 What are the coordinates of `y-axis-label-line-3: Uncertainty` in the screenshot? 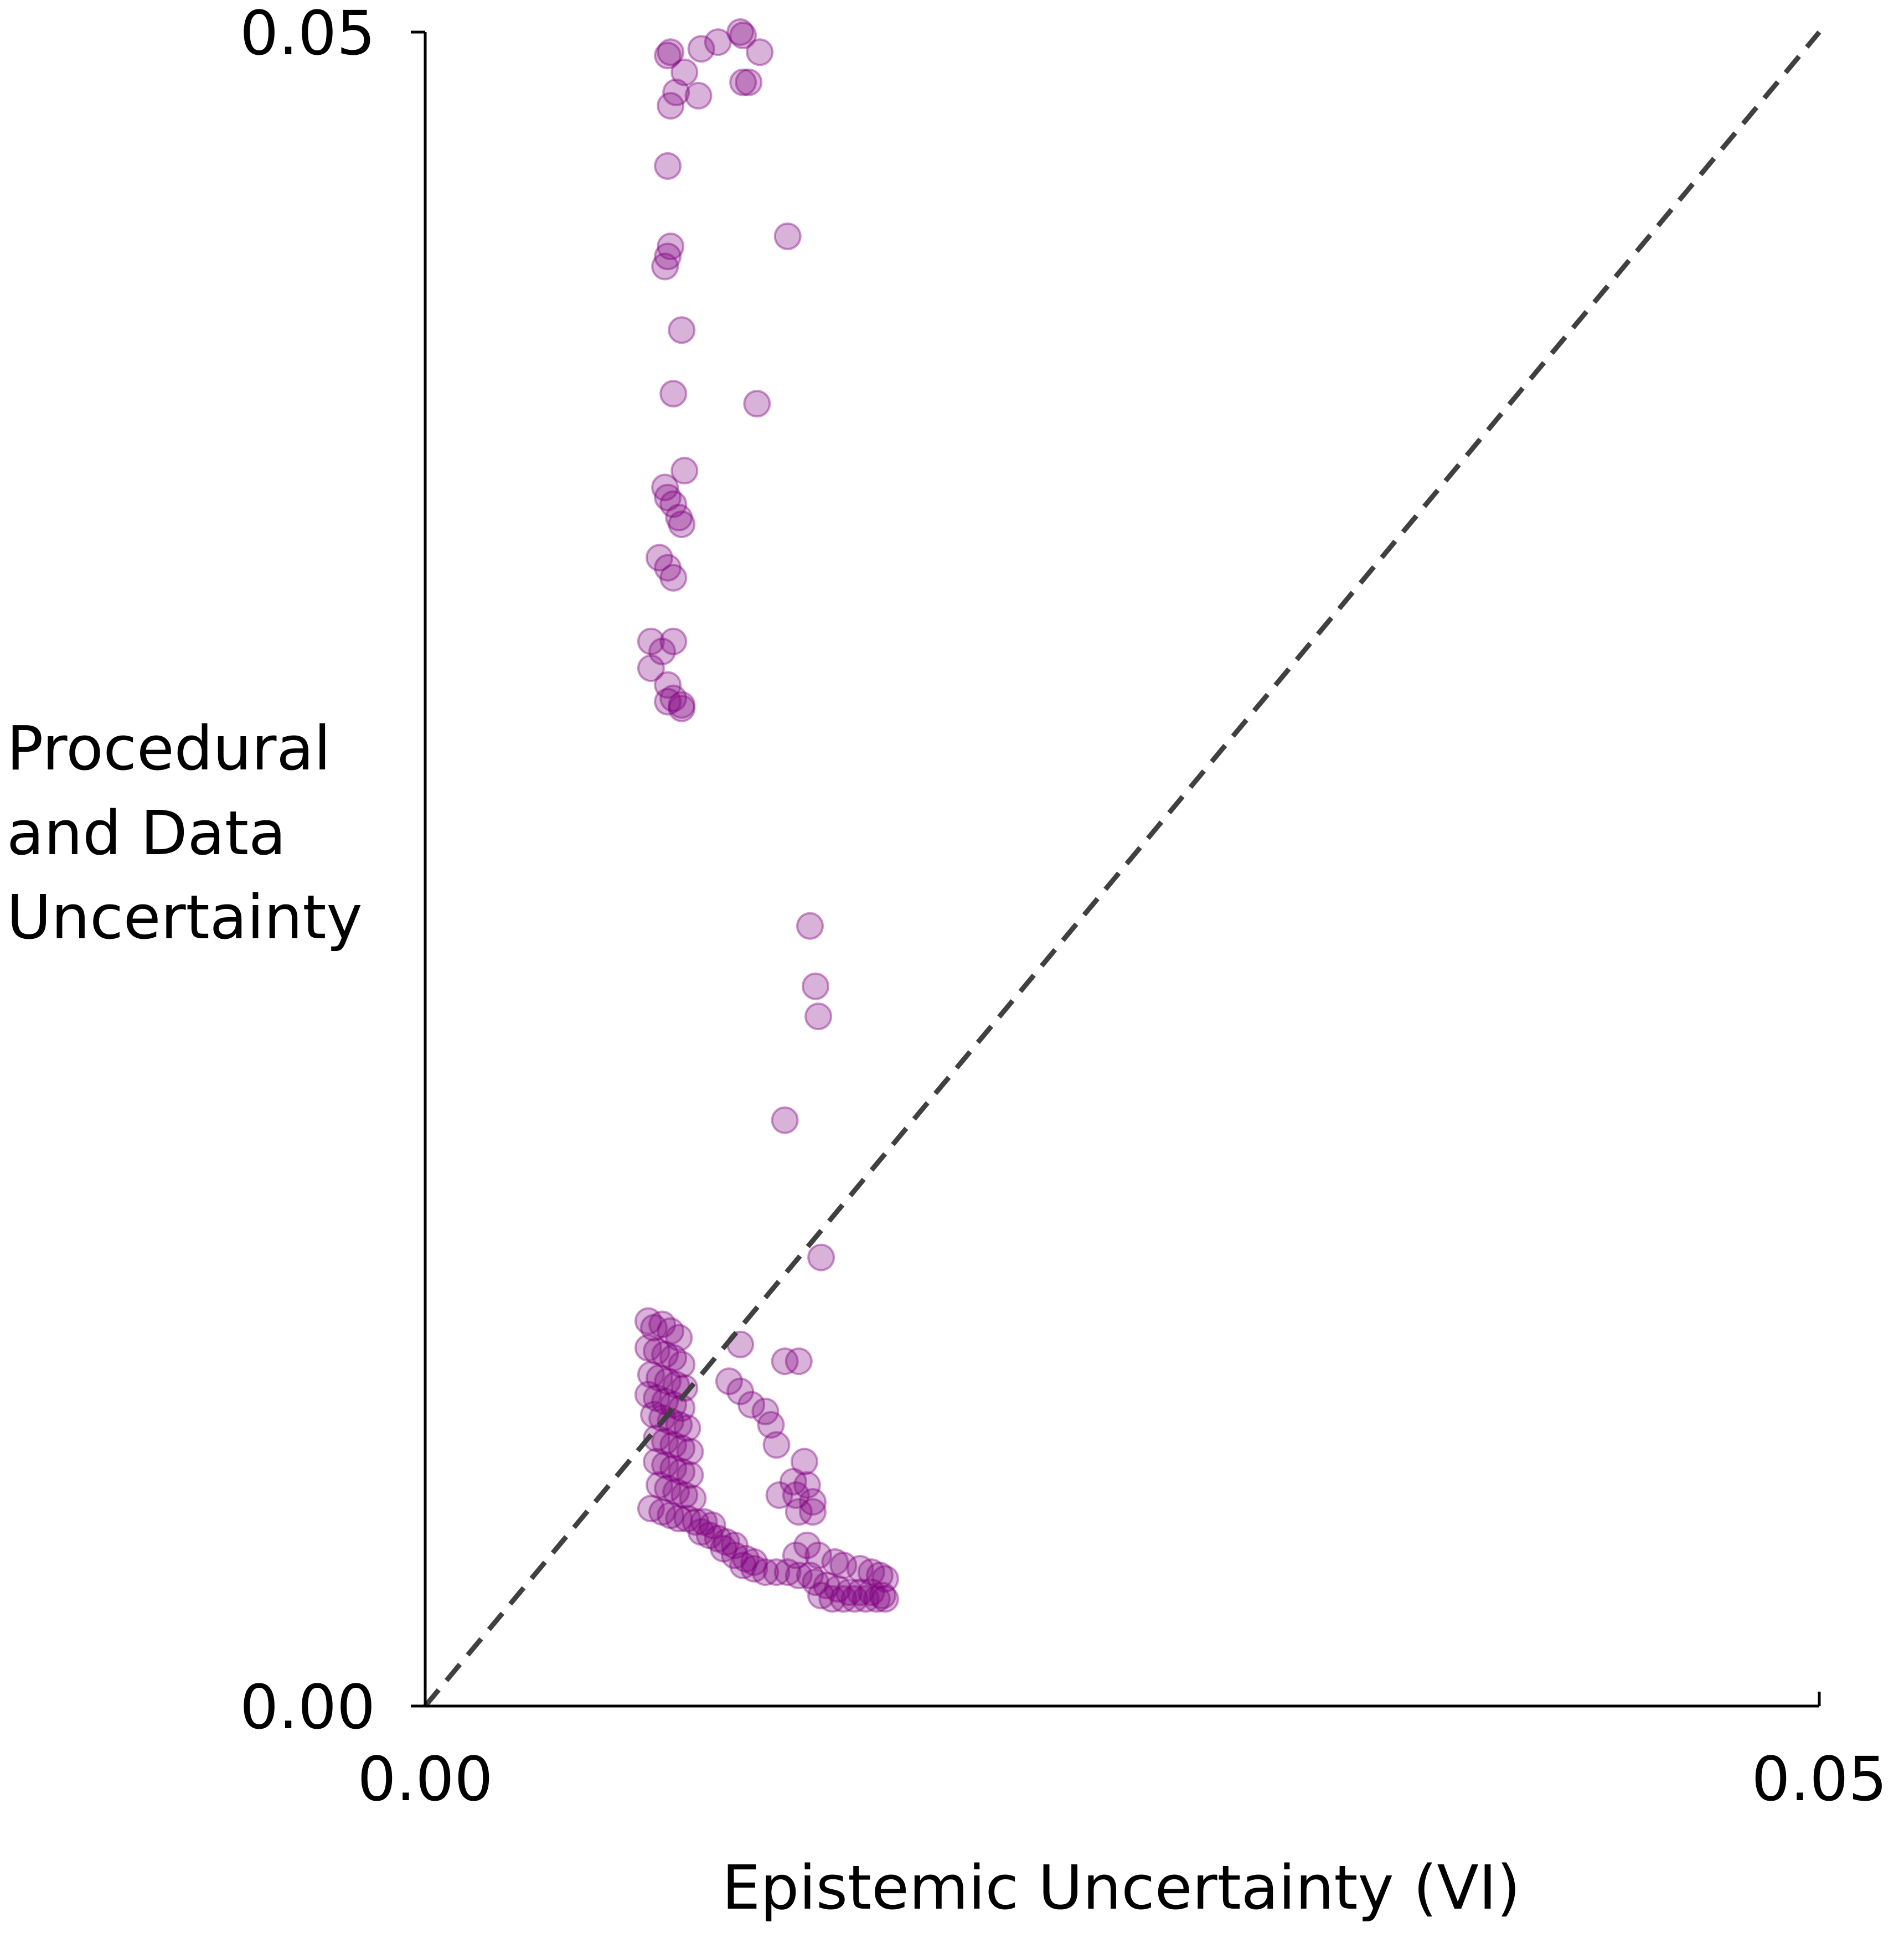 It's located at (185, 917).